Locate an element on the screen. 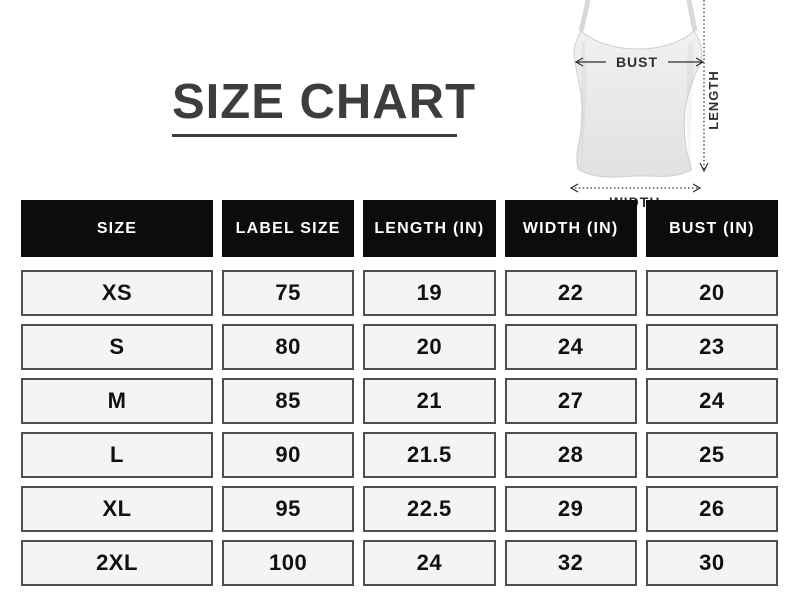  column-header: SIZE is located at coordinates (117, 228).